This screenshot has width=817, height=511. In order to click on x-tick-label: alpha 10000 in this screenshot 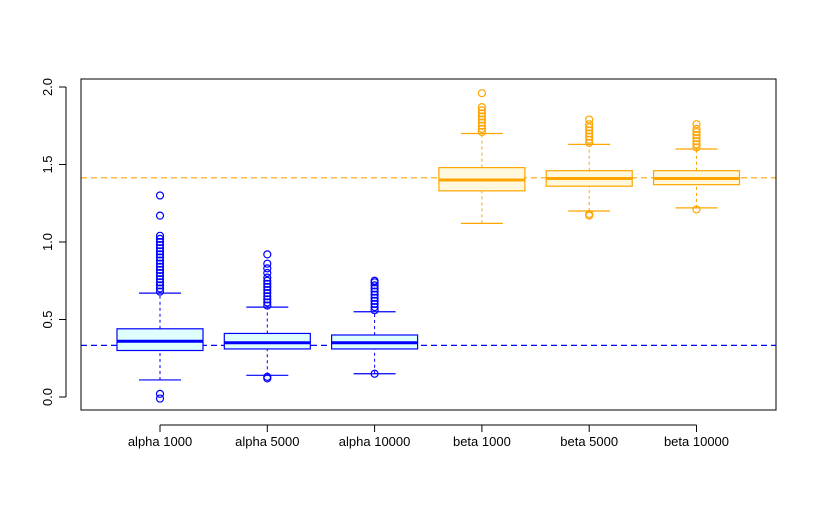, I will do `click(375, 441)`.